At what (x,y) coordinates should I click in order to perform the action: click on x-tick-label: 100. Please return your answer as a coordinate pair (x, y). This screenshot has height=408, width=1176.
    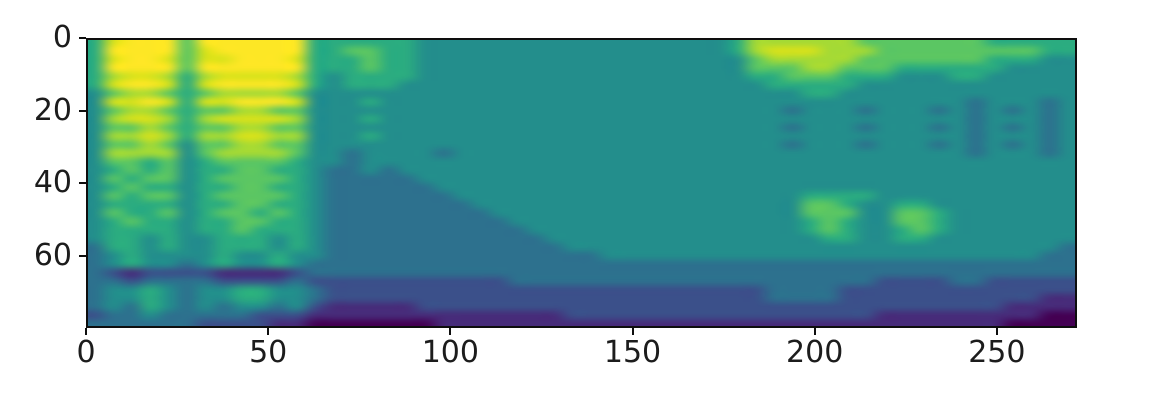
    Looking at the image, I should click on (450, 352).